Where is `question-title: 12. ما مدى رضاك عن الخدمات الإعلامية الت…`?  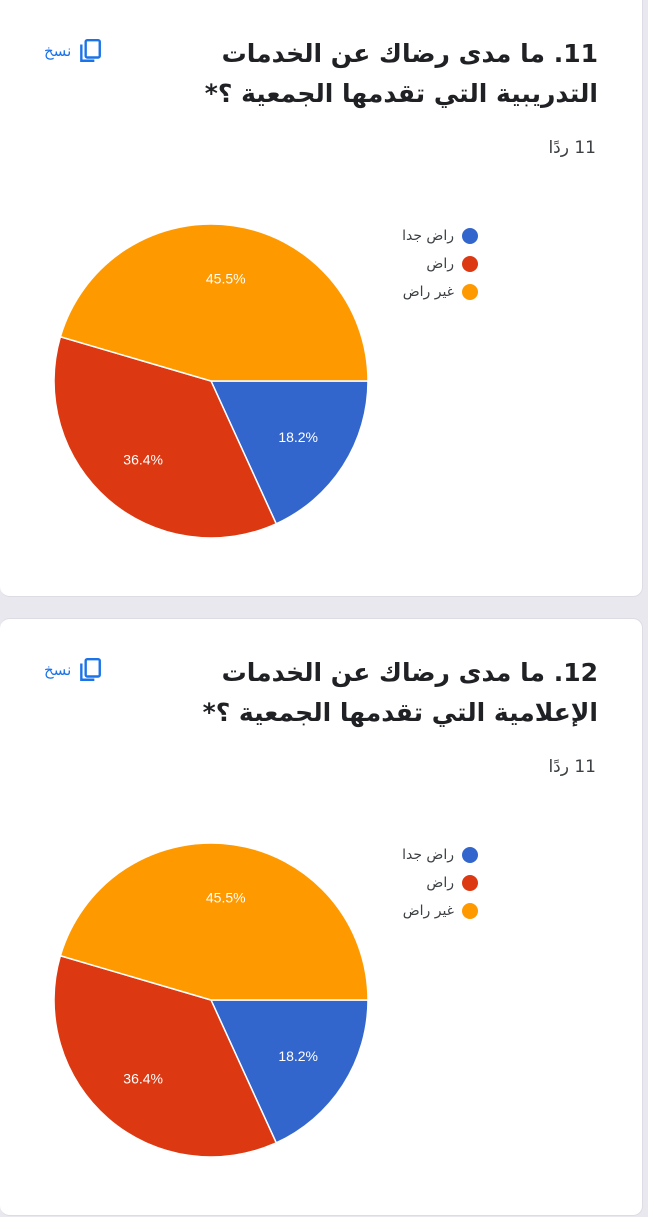
question-title: 12. ما مدى رضاك عن الخدمات الإعلامية الت… is located at coordinates (388, 693).